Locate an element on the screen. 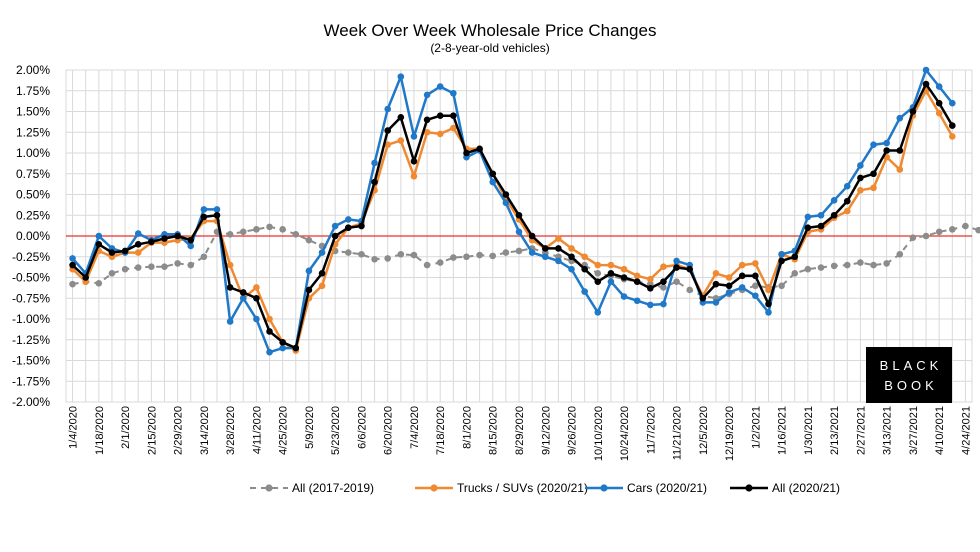  x-tick-label: 6/6/2020 is located at coordinates (362, 427).